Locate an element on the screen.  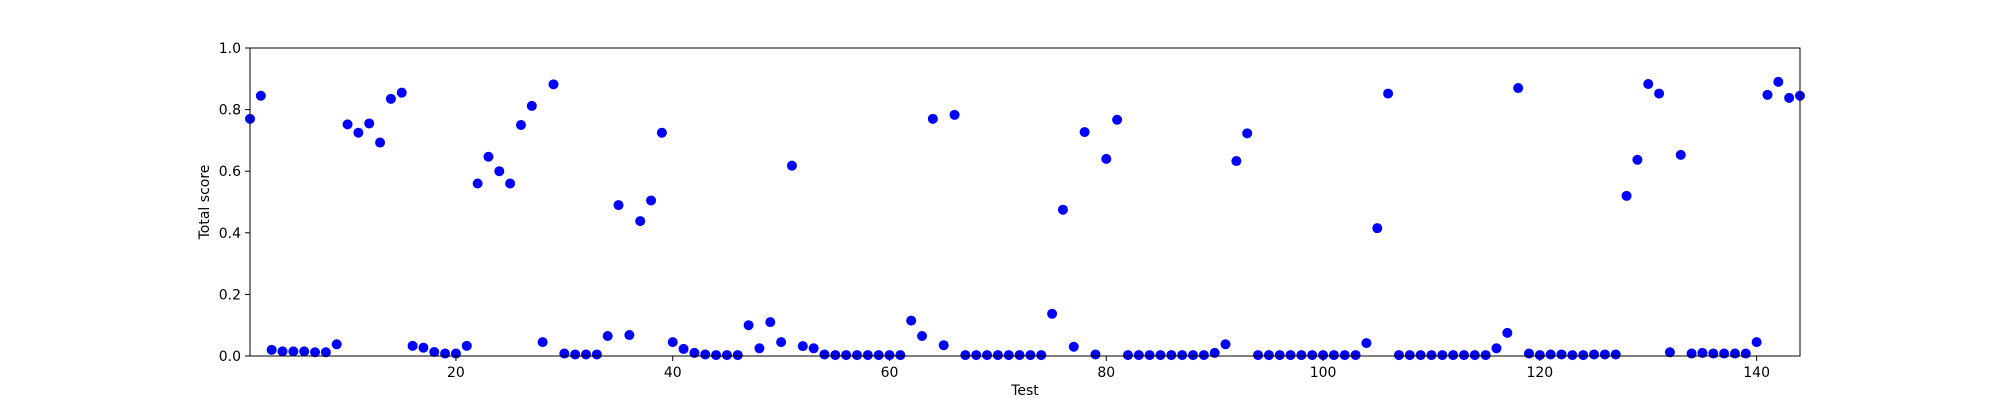
x-tick-label: 60 is located at coordinates (890, 373).